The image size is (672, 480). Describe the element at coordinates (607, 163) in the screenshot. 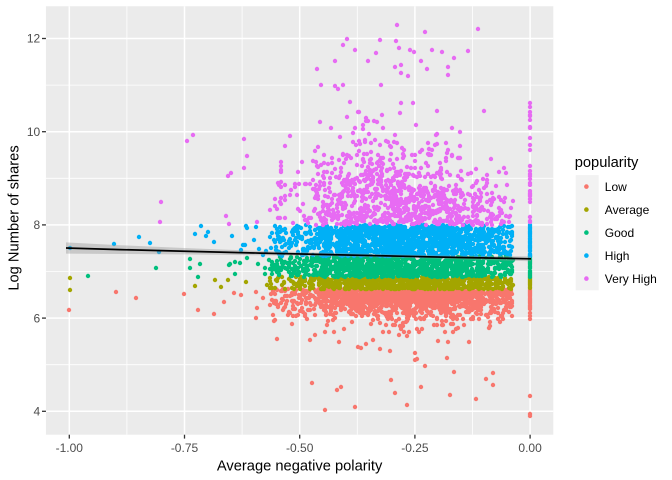

I see `svg-text: popularity` at that location.